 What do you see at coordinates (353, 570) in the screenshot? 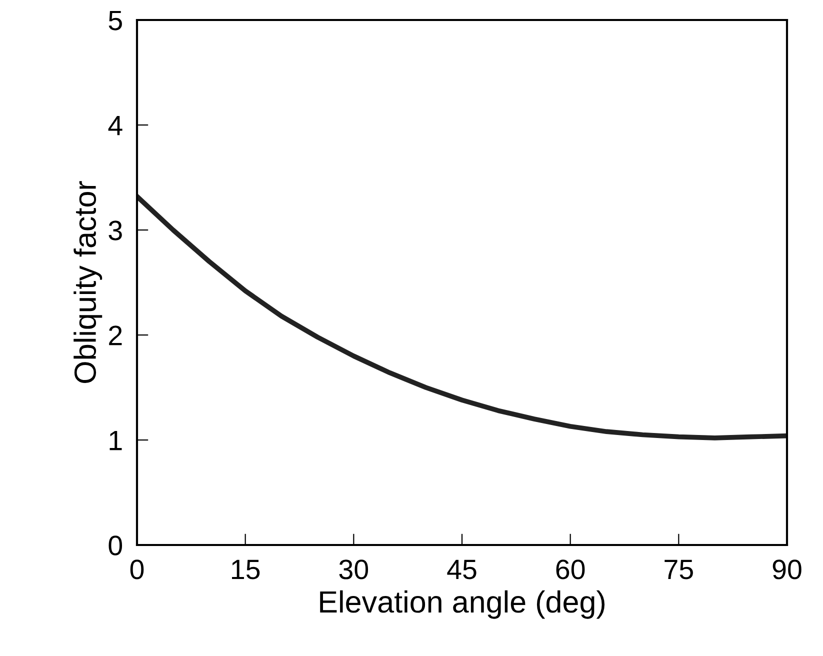
I see `x-tick-label: 30` at bounding box center [353, 570].